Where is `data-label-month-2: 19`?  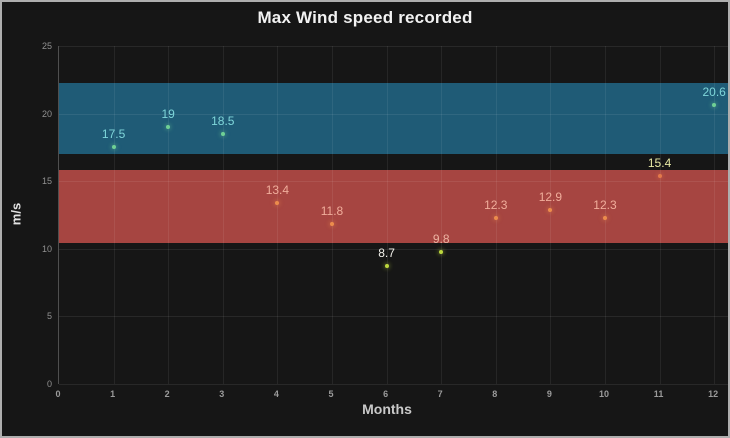
data-label-month-2: 19 is located at coordinates (168, 114).